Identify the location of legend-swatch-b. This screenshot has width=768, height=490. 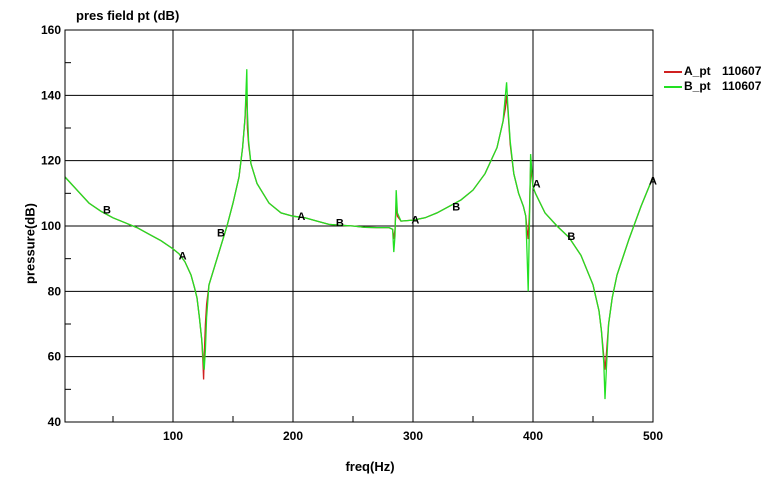
(673, 86).